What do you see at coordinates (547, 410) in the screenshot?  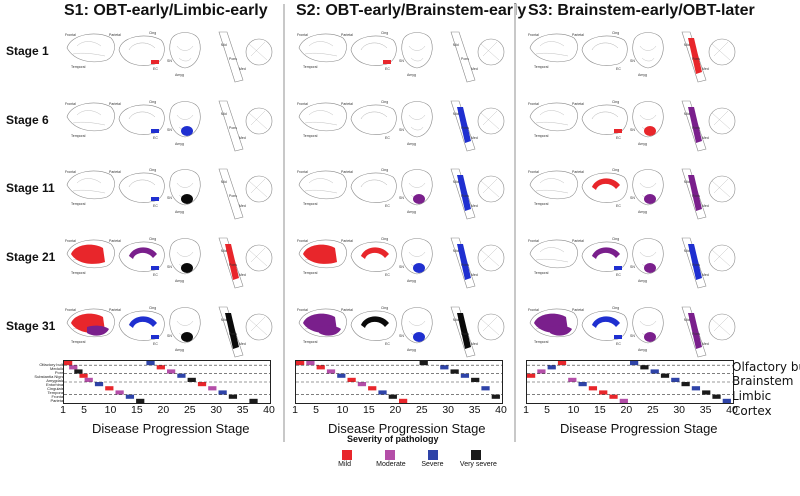 I see `x-tick-label: 5` at bounding box center [547, 410].